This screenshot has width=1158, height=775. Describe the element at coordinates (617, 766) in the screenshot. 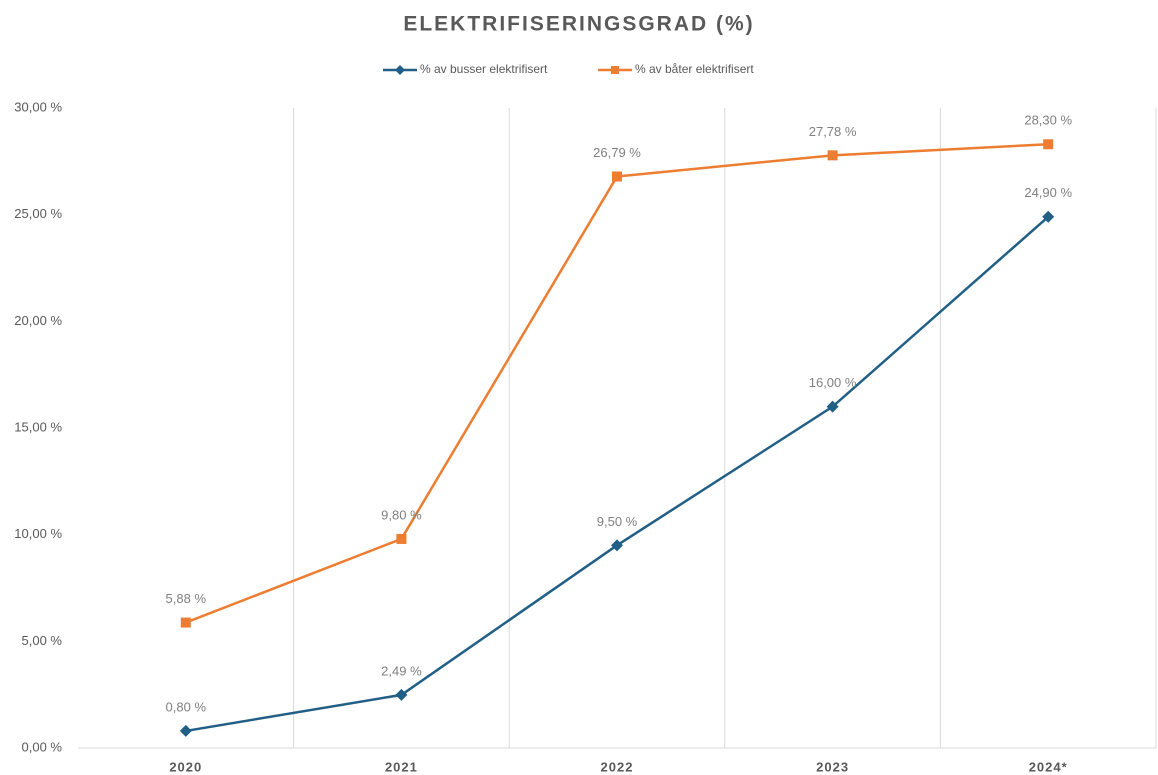

I see `x-tick-label: 2022` at that location.